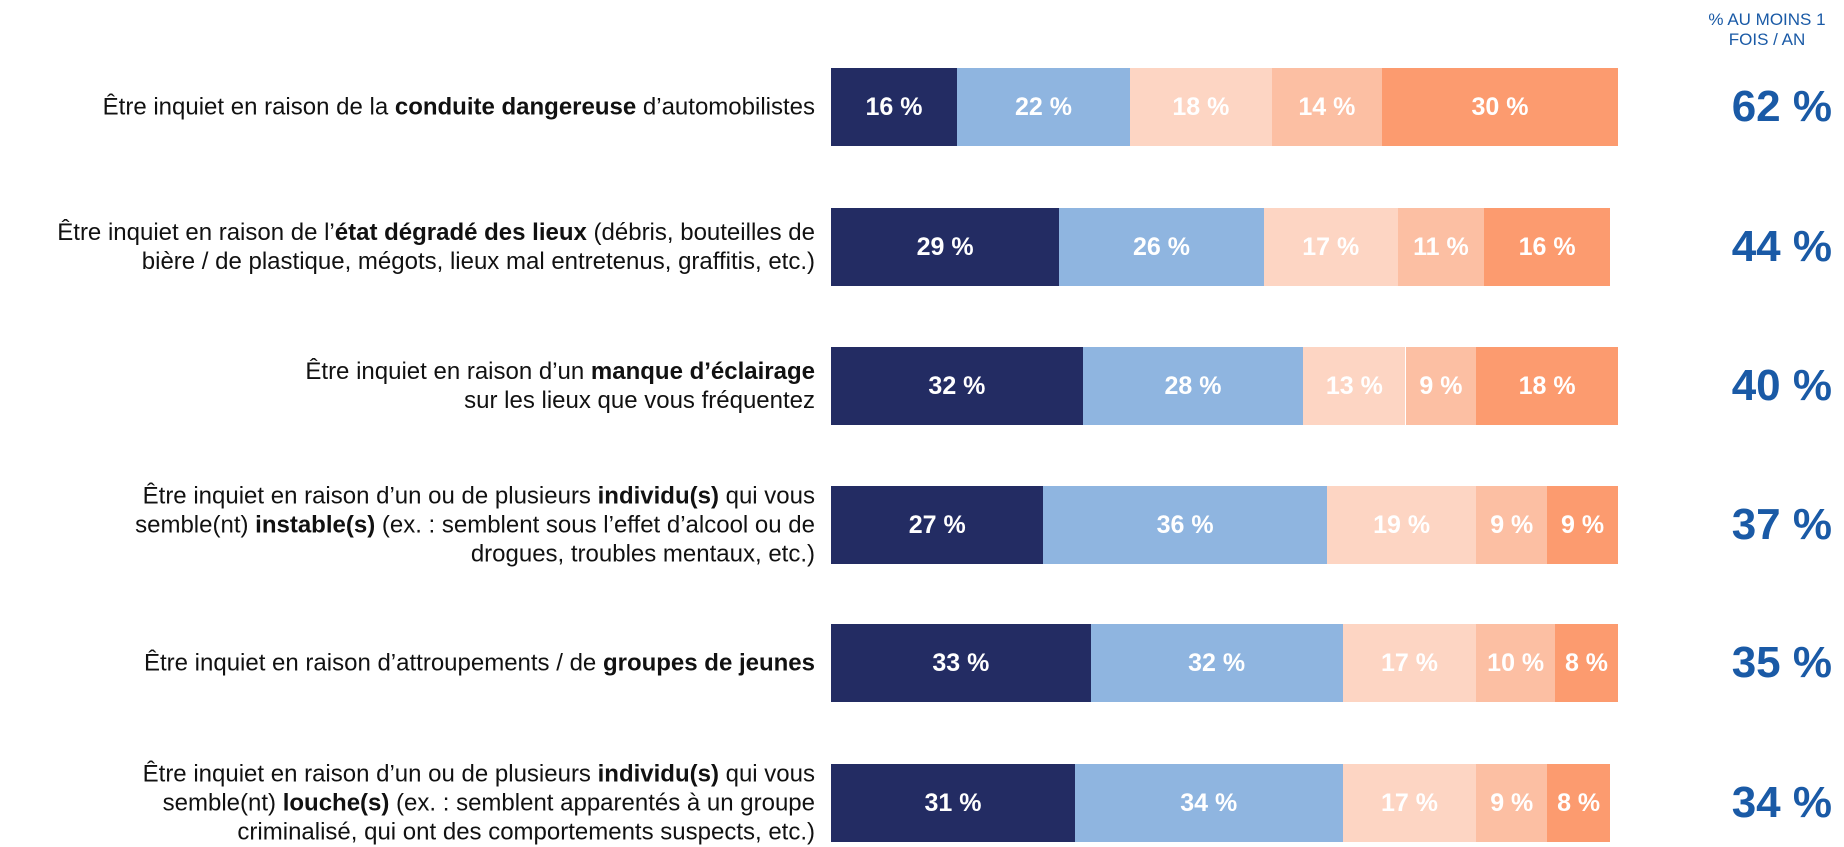  I want to click on value-label: 34 %, so click(1209, 802).